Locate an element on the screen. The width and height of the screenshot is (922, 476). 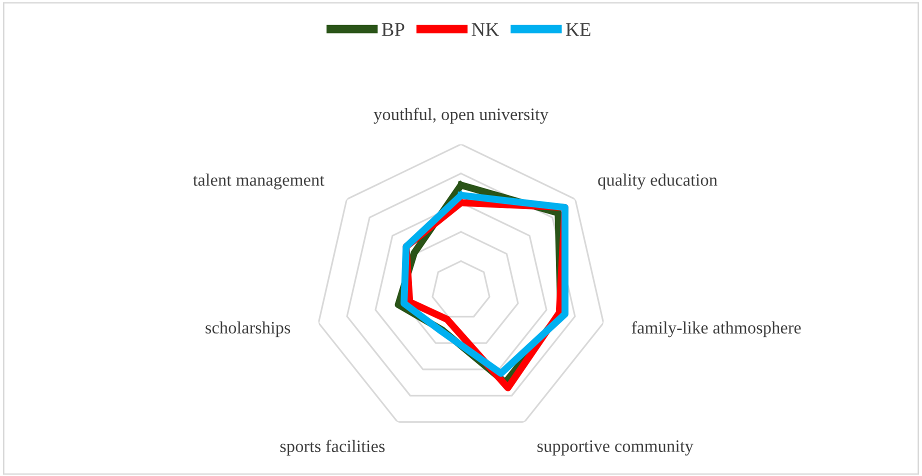
legend-label: NK is located at coordinates (486, 29).